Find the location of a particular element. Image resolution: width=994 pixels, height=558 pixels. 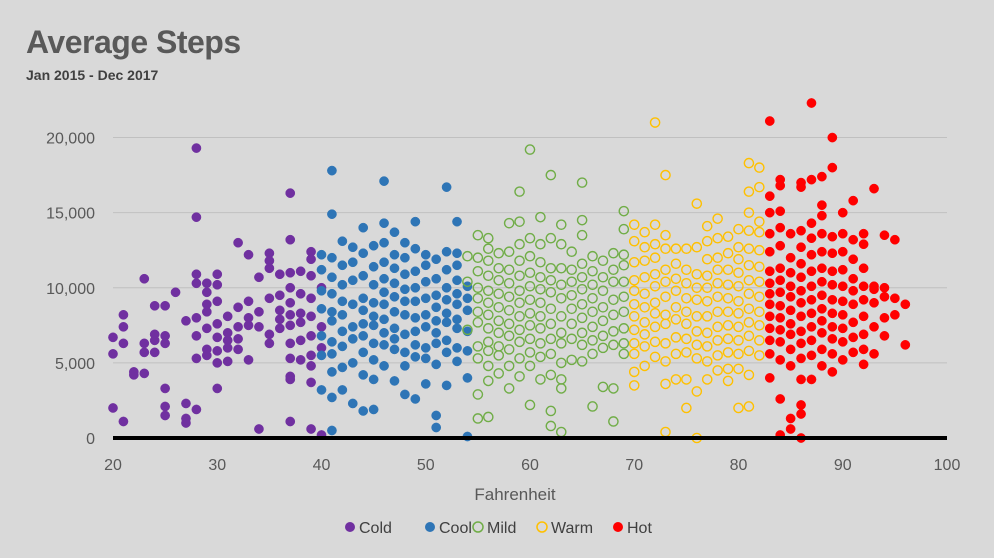

legend-marker is located at coordinates (618, 527).